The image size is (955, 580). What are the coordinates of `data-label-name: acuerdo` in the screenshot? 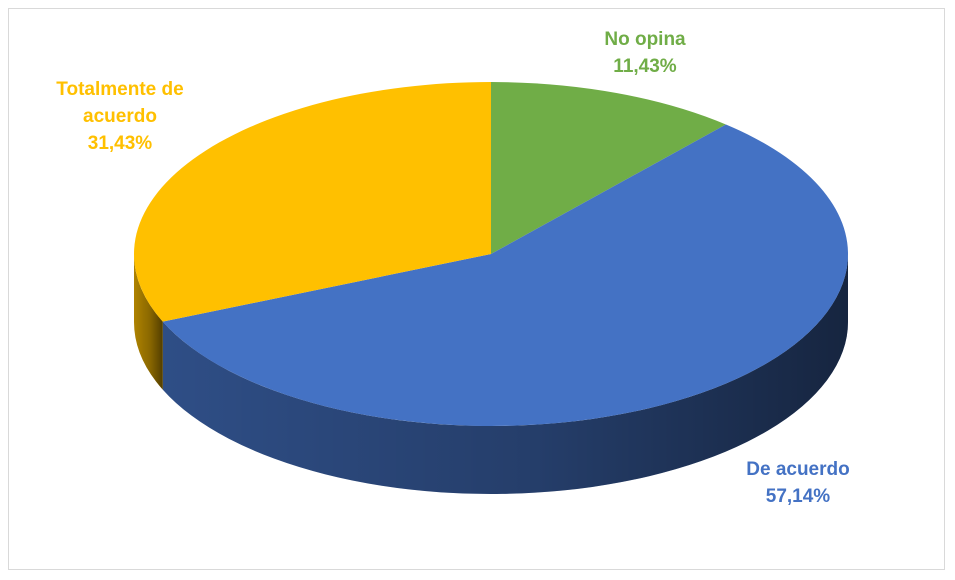 It's located at (120, 116).